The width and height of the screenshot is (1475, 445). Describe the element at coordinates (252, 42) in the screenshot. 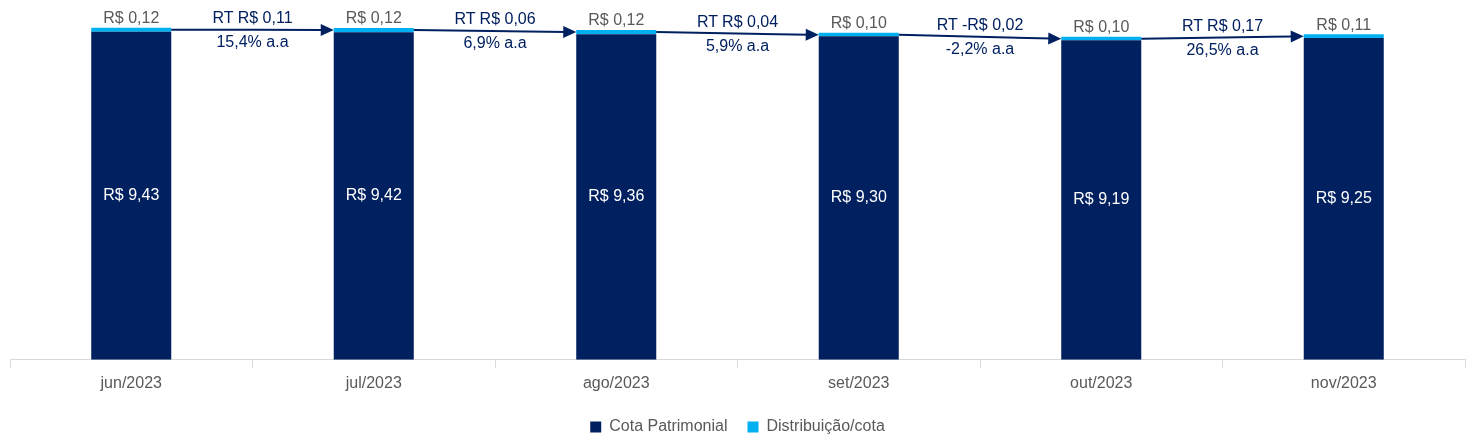

I see `annotation: 15,4% a.a` at that location.